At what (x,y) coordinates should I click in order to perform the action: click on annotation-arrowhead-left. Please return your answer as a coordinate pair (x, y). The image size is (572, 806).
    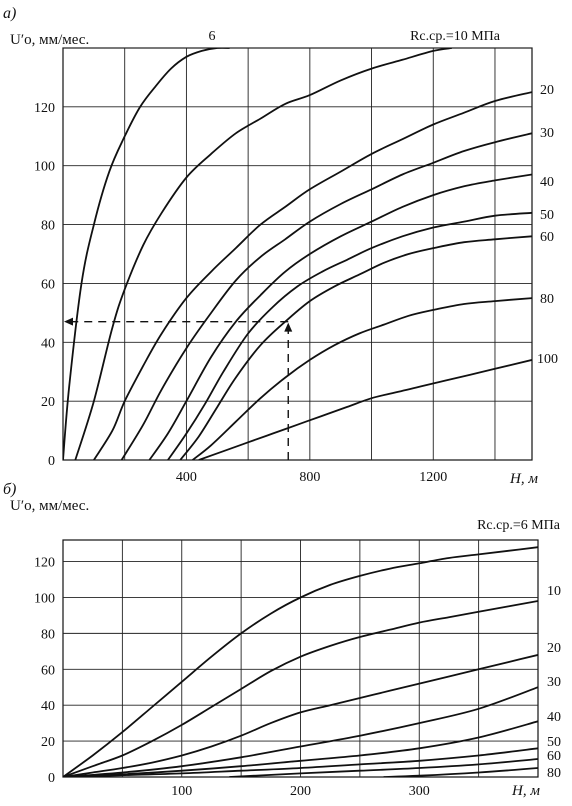
    Looking at the image, I should click on (68, 321).